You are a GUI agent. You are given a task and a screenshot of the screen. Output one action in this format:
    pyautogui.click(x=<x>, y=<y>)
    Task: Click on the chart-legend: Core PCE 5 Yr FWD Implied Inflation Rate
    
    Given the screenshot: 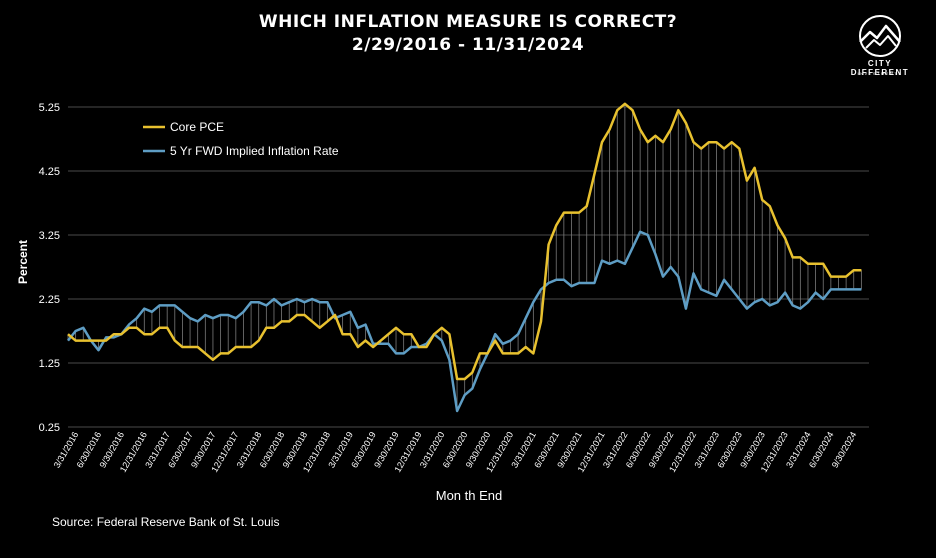 What is the action you would take?
    pyautogui.click(x=241, y=139)
    